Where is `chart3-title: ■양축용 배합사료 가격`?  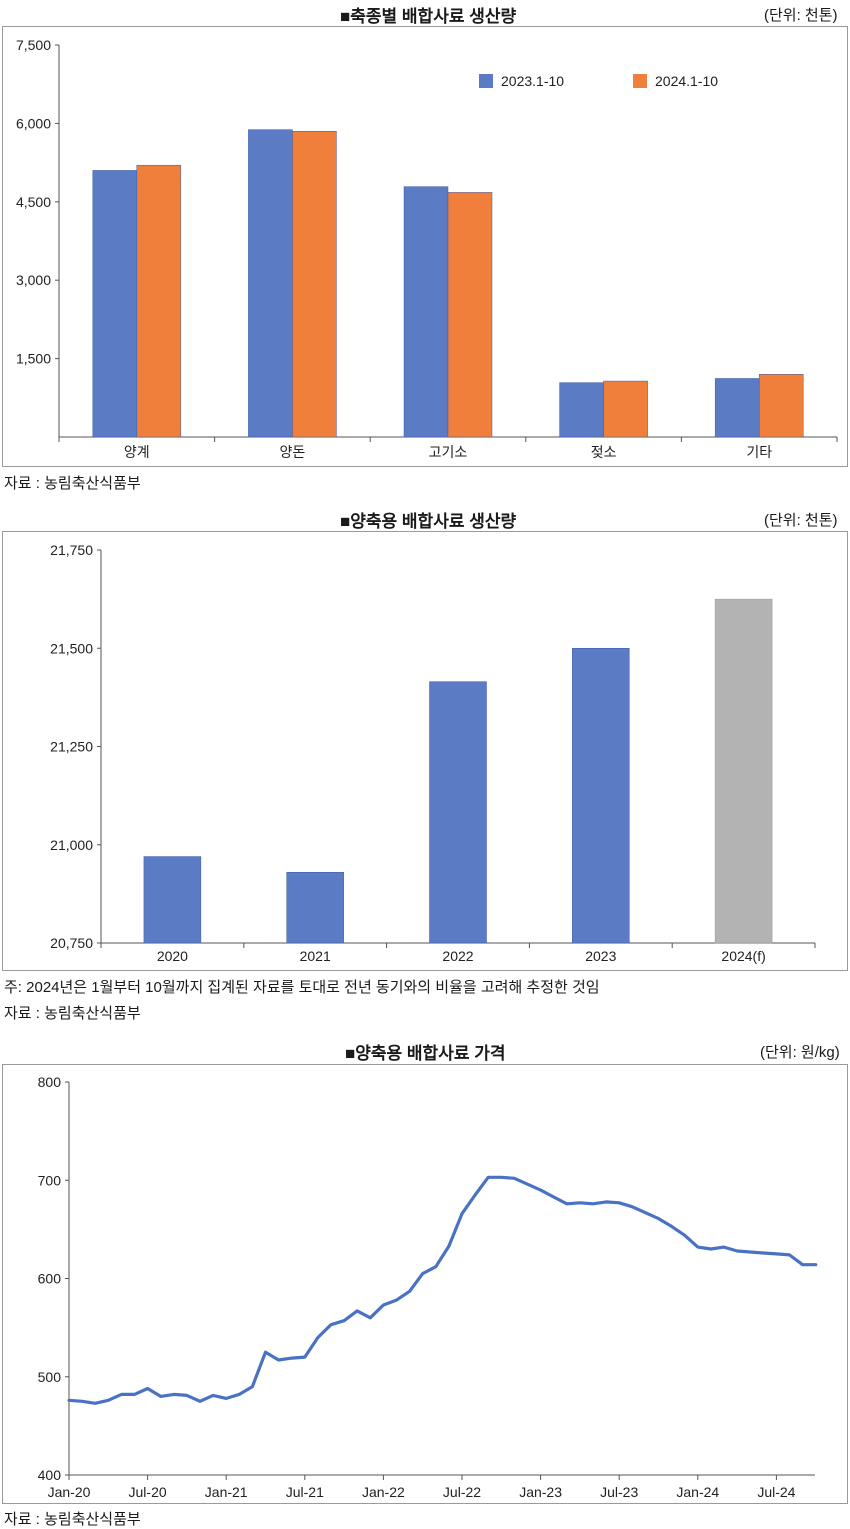
chart3-title: ■양축용 배합사료 가격 is located at coordinates (425, 1053).